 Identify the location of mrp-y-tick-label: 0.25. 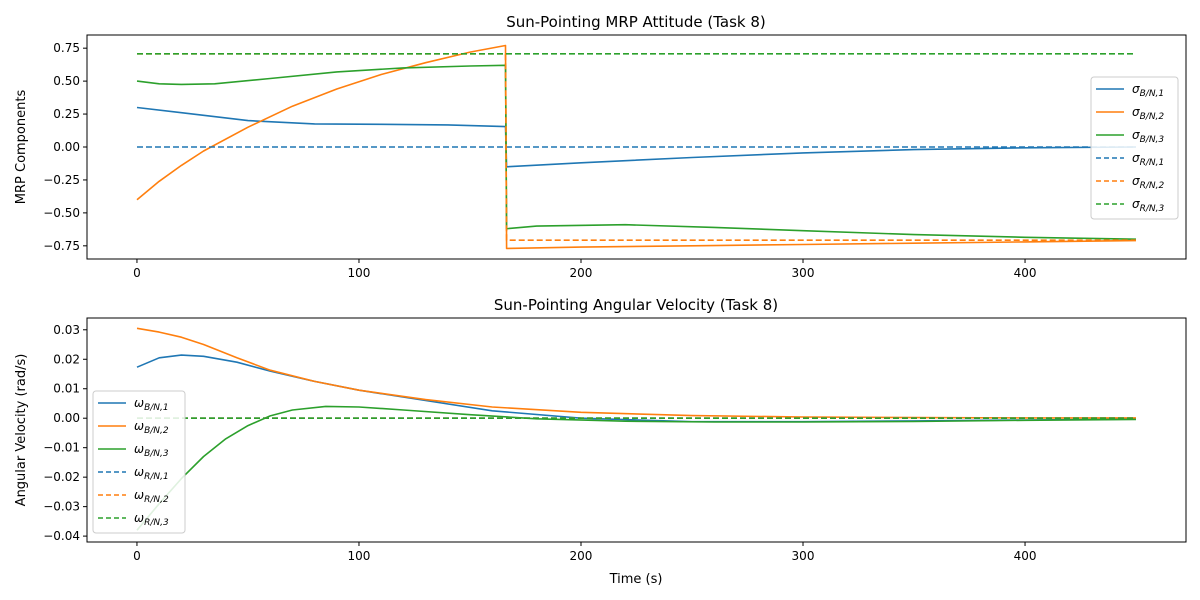
(66, 114).